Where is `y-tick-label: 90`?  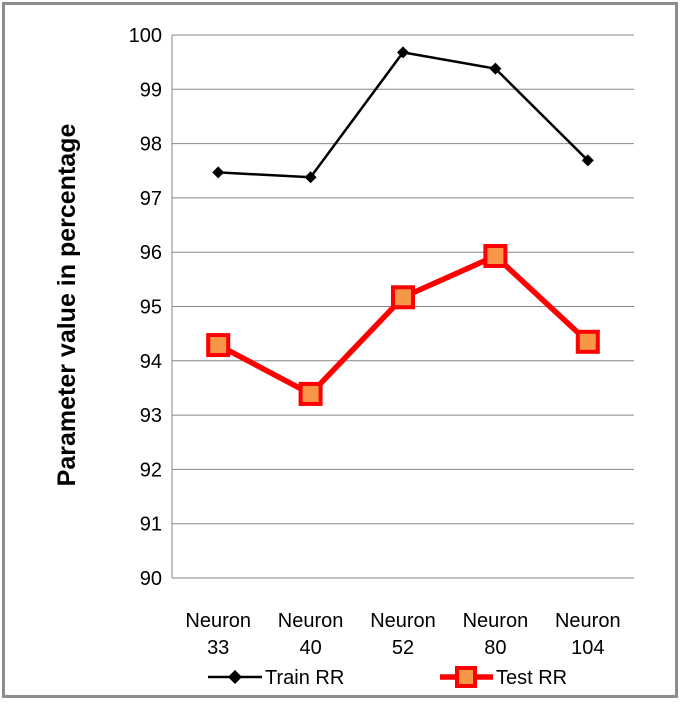
y-tick-label: 90 is located at coordinates (151, 579).